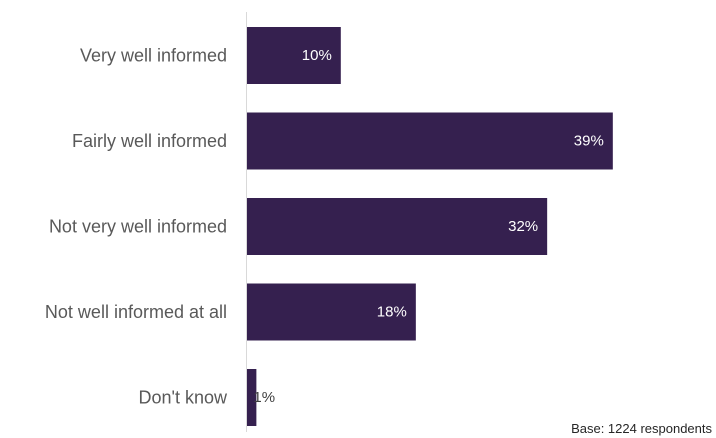 This screenshot has width=716, height=438. Describe the element at coordinates (589, 141) in the screenshot. I see `value-label: 39%` at that location.